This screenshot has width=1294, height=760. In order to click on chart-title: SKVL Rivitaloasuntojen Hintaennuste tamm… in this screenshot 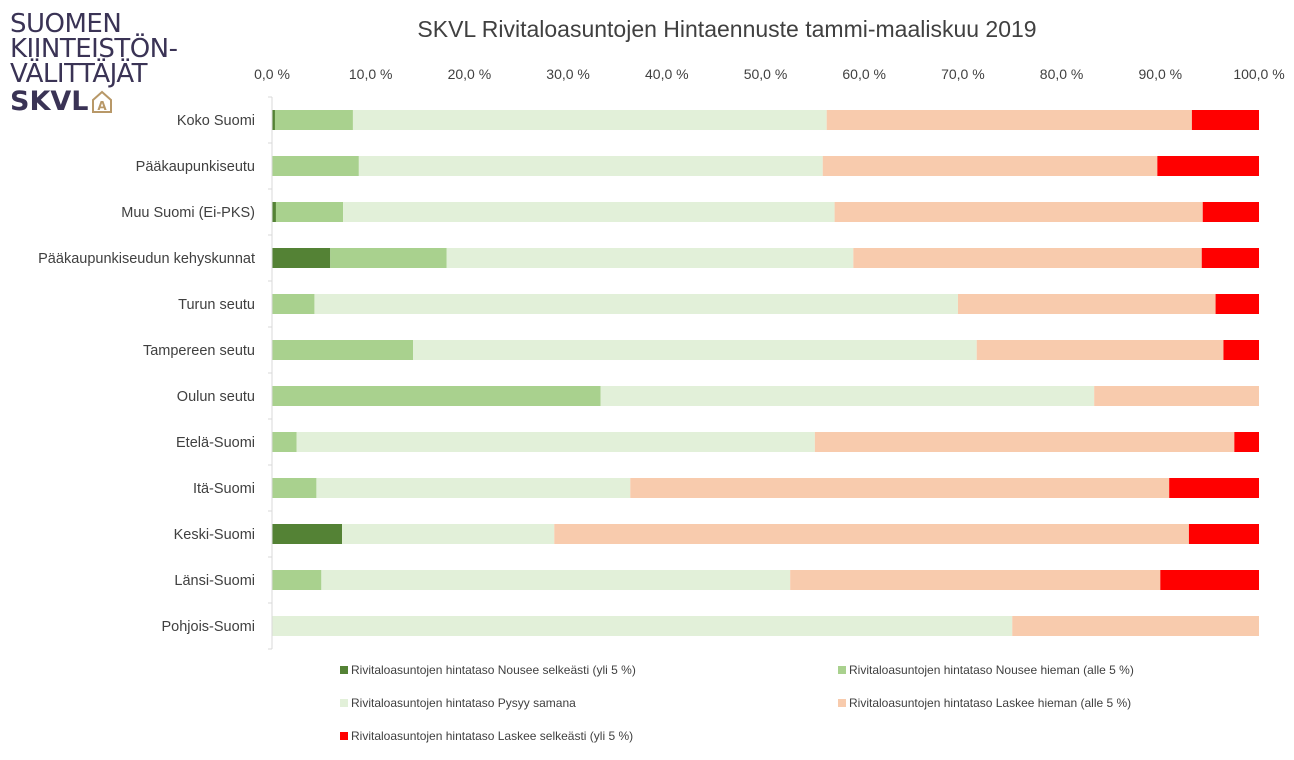, I will do `click(727, 29)`.